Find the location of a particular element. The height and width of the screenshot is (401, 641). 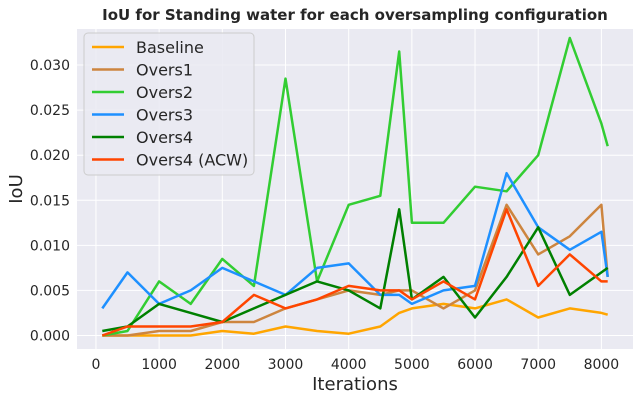

legend-label-1: Baseline is located at coordinates (170, 47).